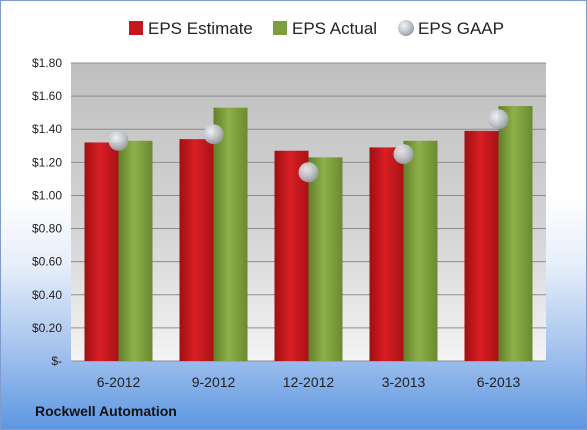  I want to click on x-tick-label: 9-2012, so click(214, 382).